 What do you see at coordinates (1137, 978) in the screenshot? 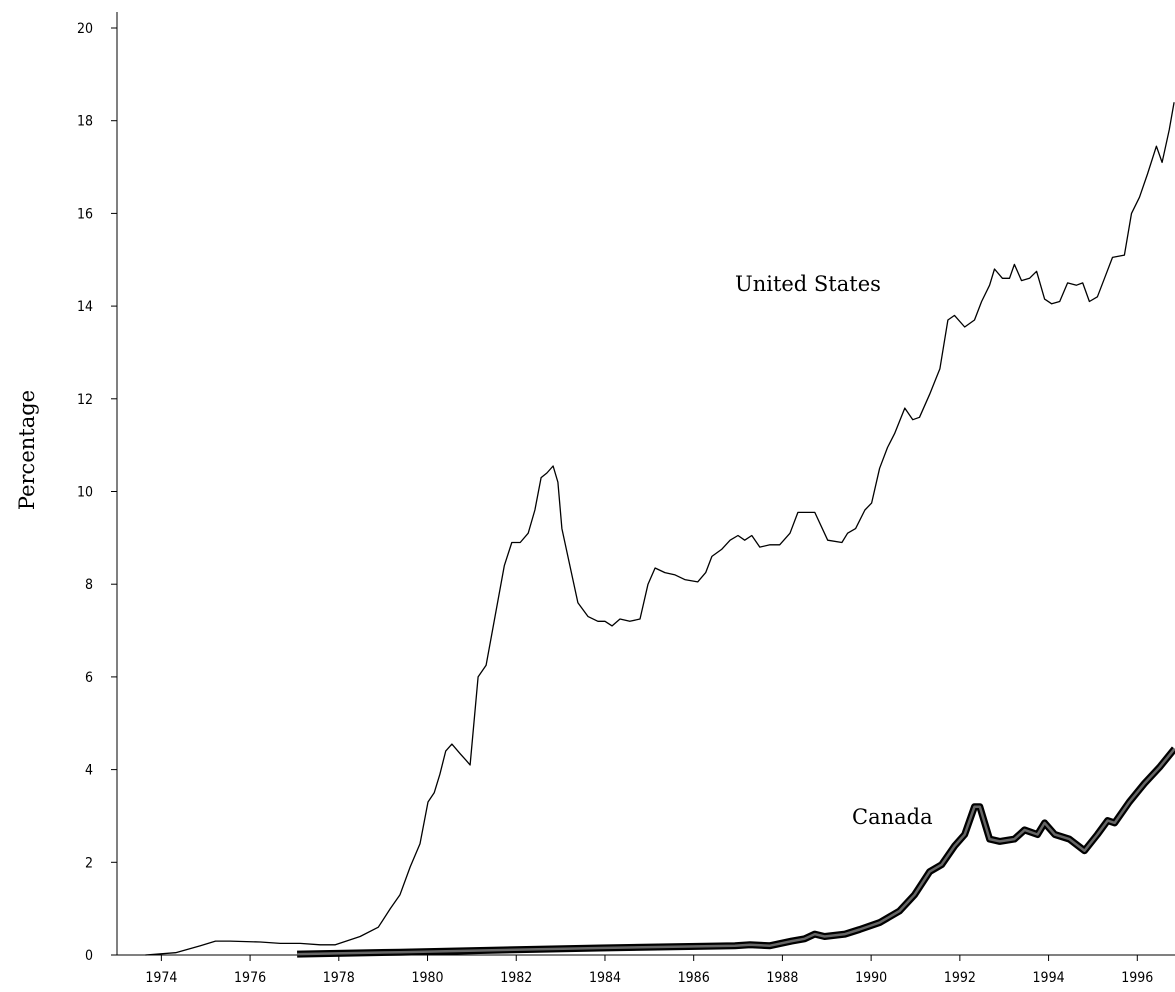
I see `x-tick-label: 1996` at bounding box center [1137, 978].